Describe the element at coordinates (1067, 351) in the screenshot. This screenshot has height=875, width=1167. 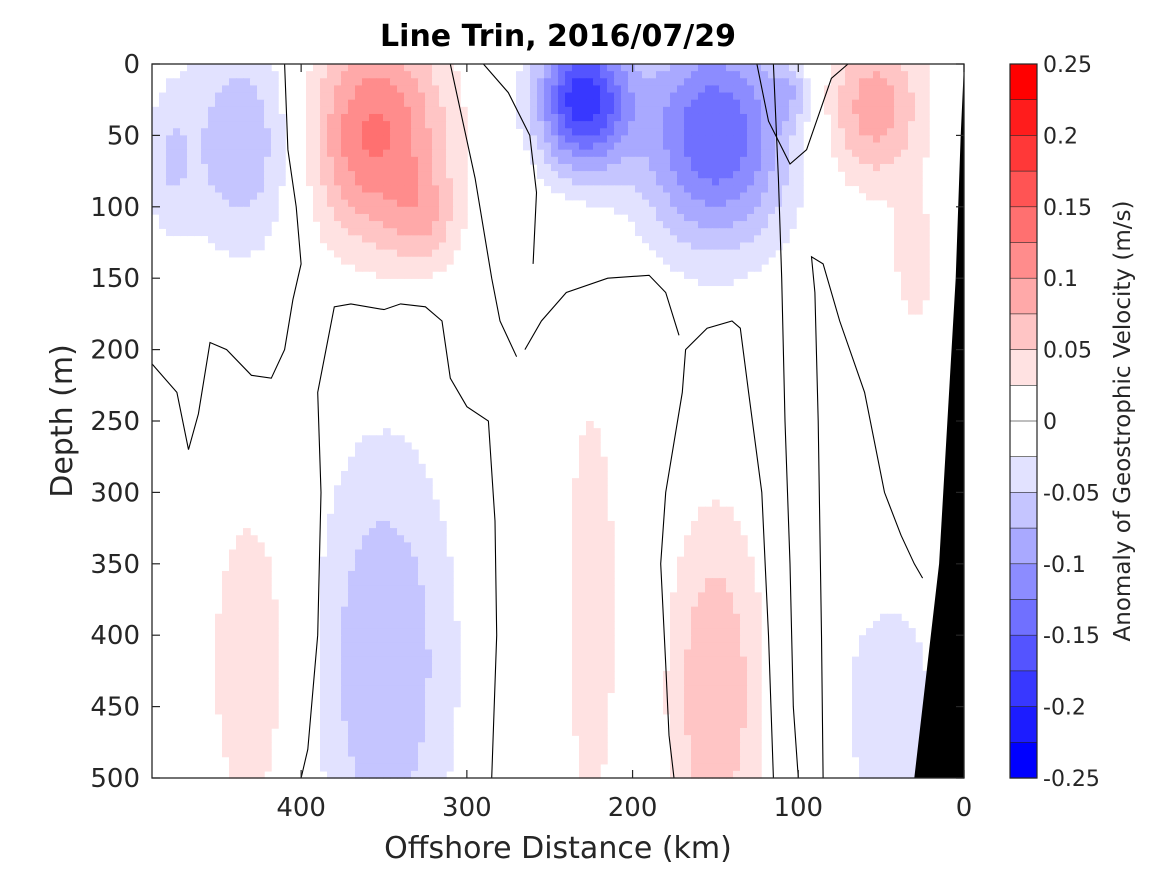
I see `colorbar-tick-label: 0.05` at that location.